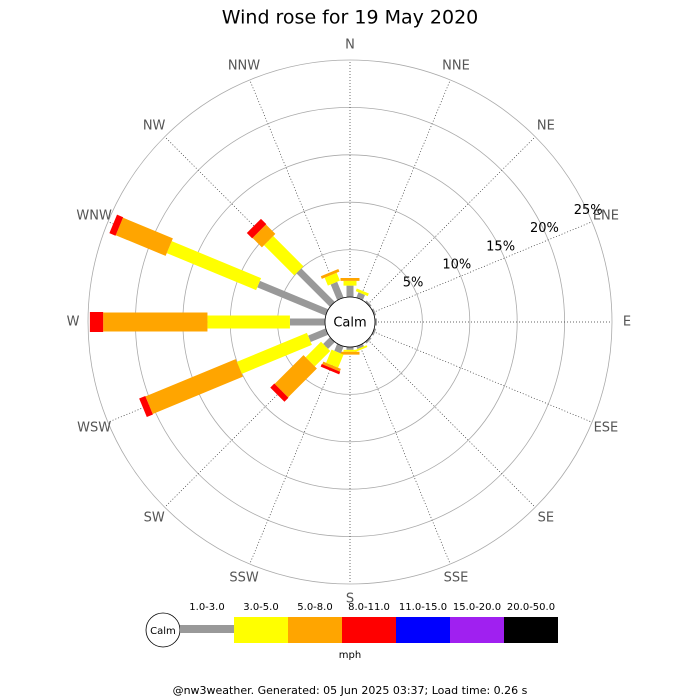 The image size is (700, 700). Describe the element at coordinates (606, 428) in the screenshot. I see `direction-label: ESE` at that location.